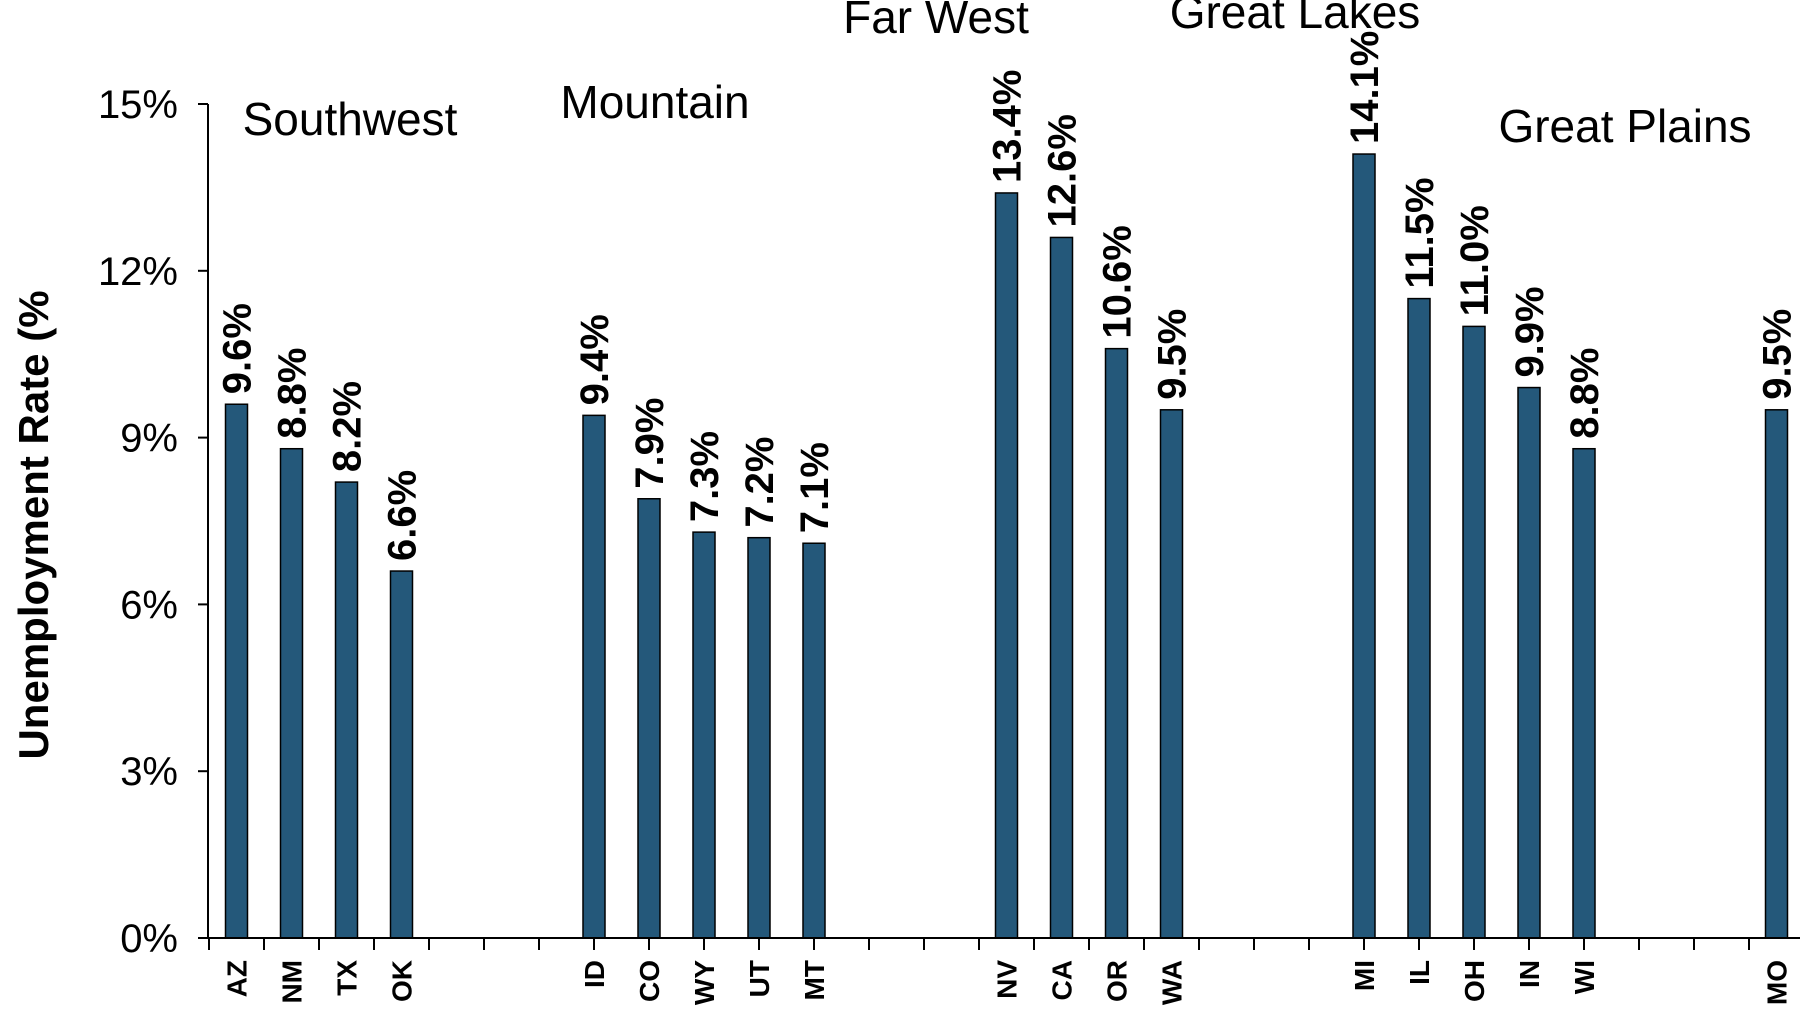 This screenshot has width=1804, height=1012. I want to click on category-label-nm: NM, so click(292, 982).